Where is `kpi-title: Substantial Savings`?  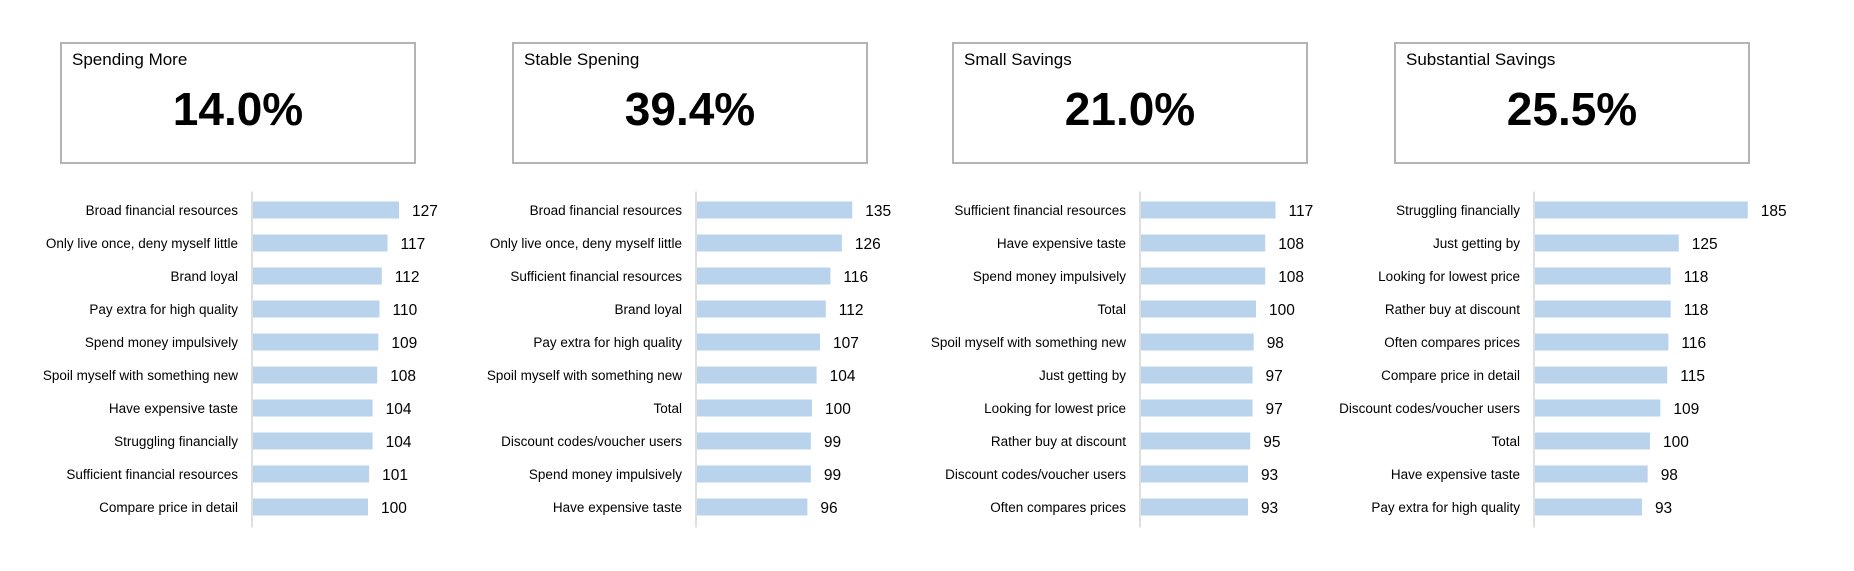 kpi-title: Substantial Savings is located at coordinates (1481, 59).